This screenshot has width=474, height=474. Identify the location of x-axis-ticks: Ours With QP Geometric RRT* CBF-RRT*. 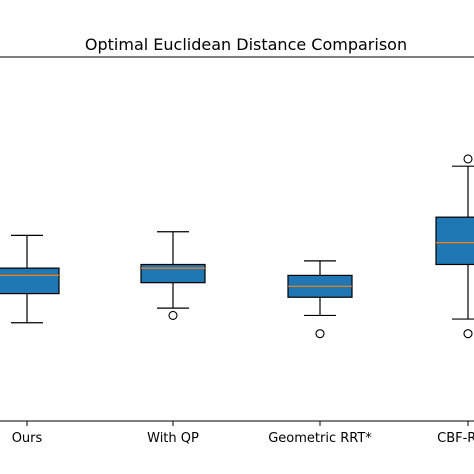
(243, 433).